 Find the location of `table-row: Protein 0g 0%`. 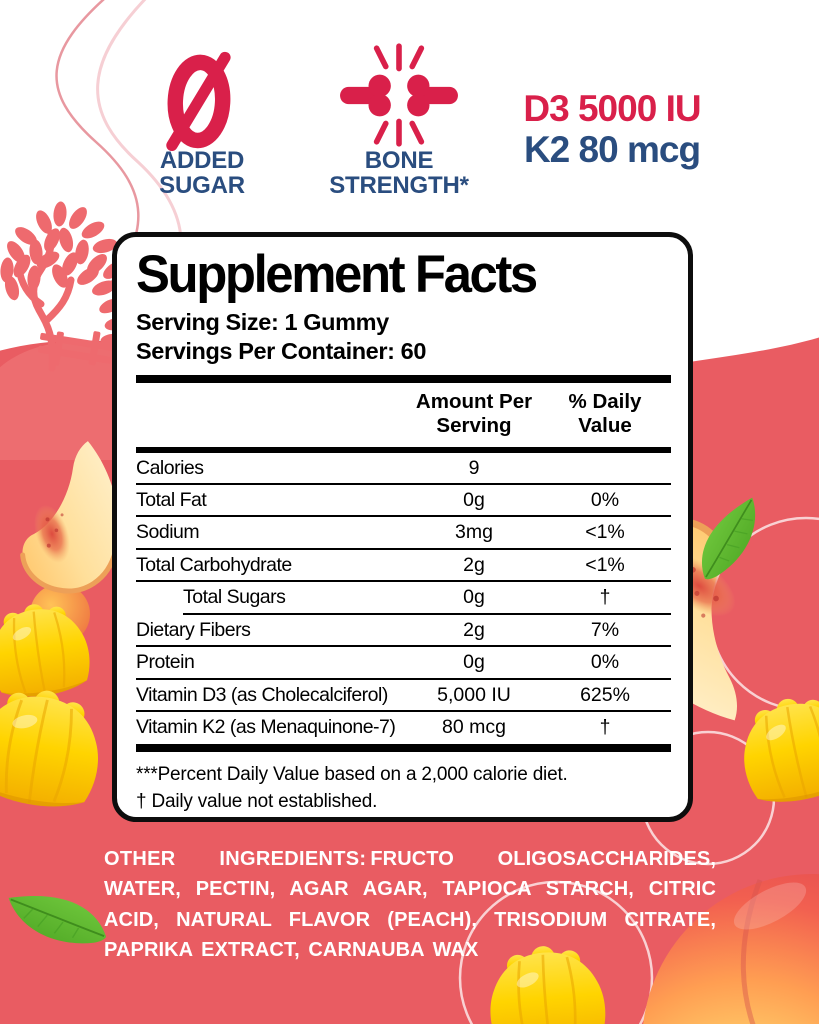

table-row: Protein 0g 0% is located at coordinates (403, 663).